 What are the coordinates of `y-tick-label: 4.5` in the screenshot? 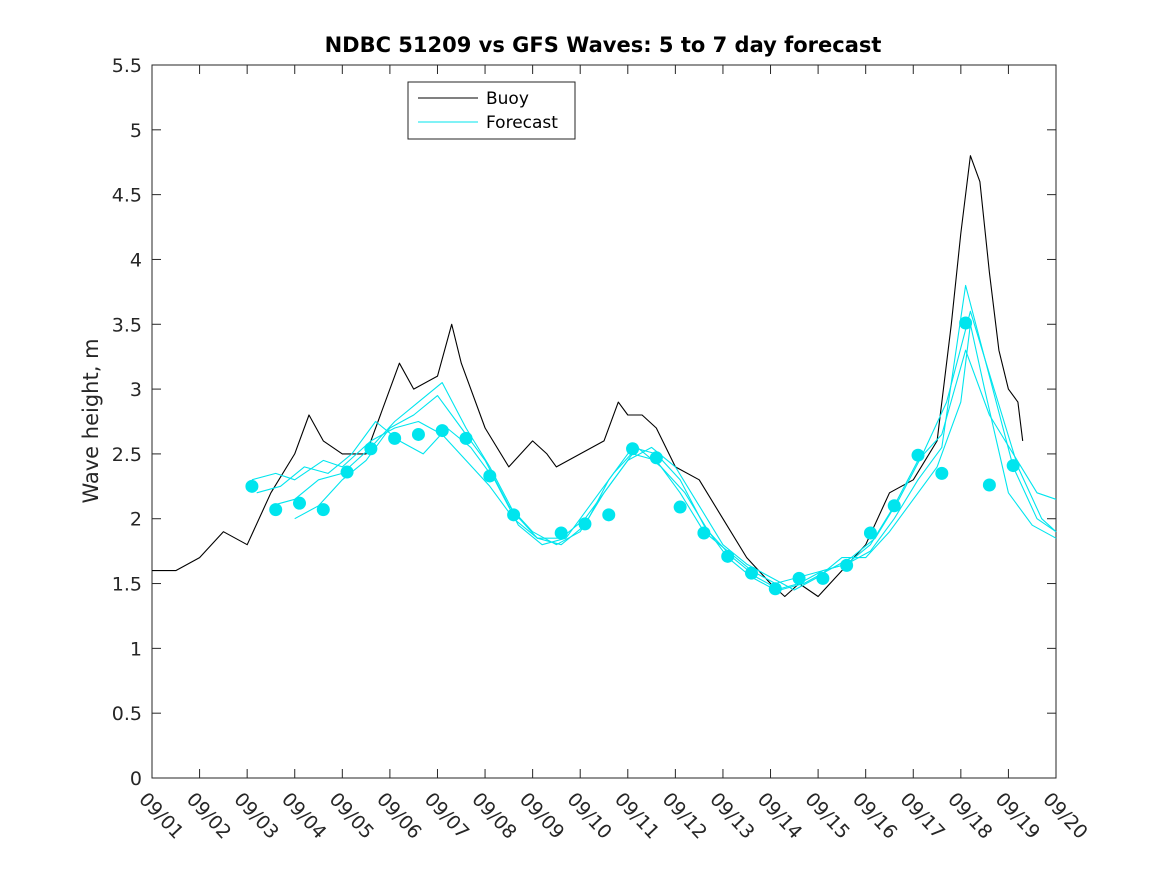 It's located at (127, 196).